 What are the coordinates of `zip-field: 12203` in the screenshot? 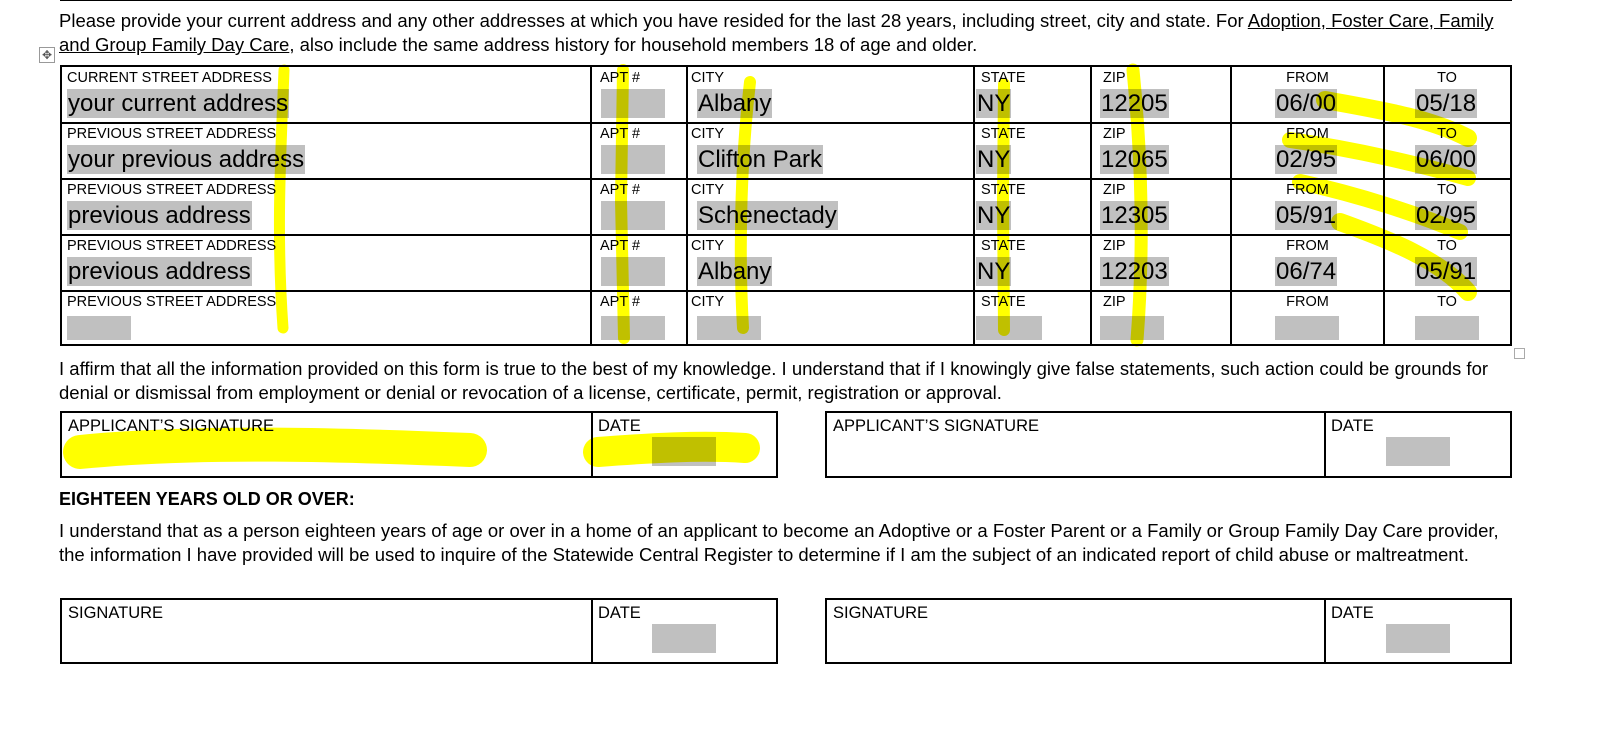 It's located at (1134, 271).